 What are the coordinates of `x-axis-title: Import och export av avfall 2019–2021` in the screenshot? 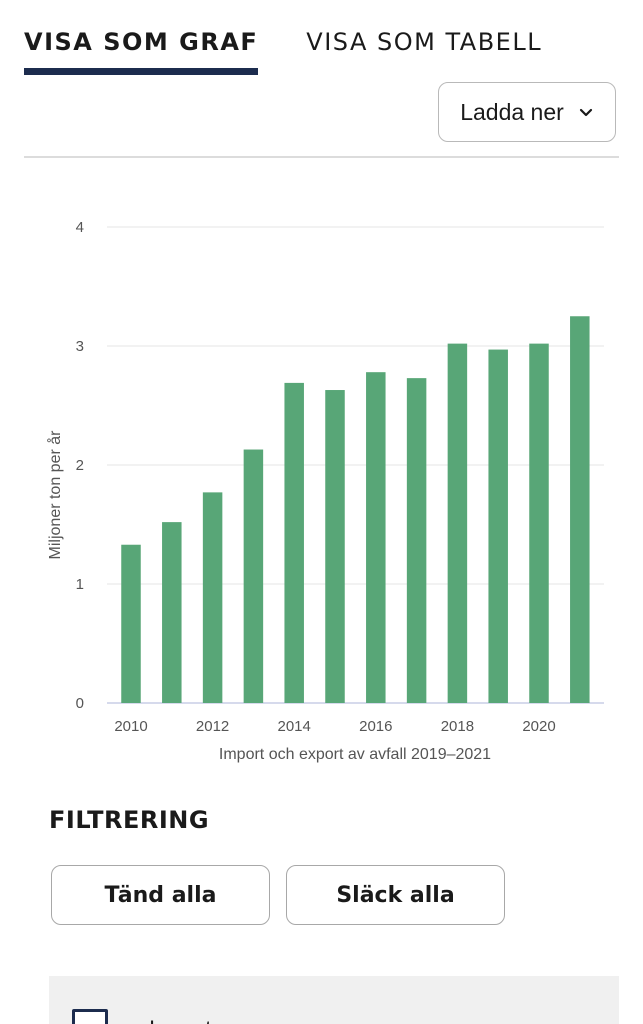 It's located at (355, 754).